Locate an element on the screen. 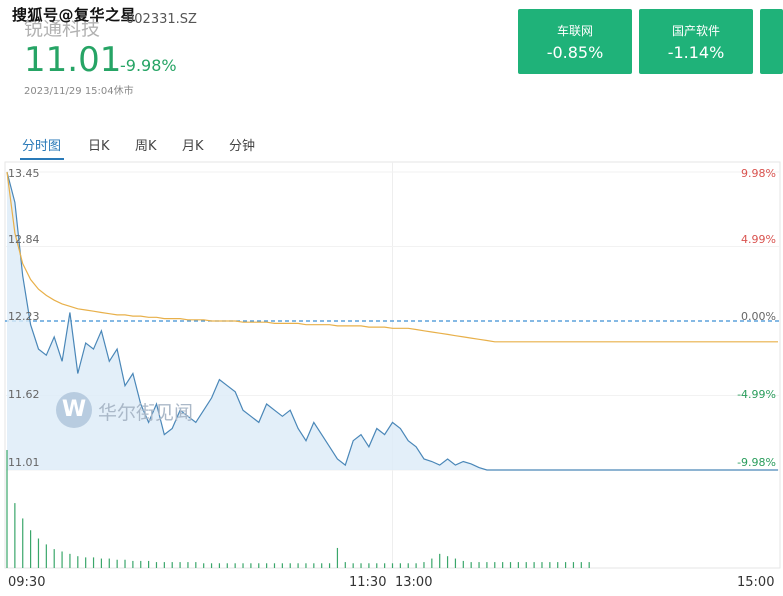 The width and height of the screenshot is (783, 596). stock-name: 锐通科技 is located at coordinates (62, 29).